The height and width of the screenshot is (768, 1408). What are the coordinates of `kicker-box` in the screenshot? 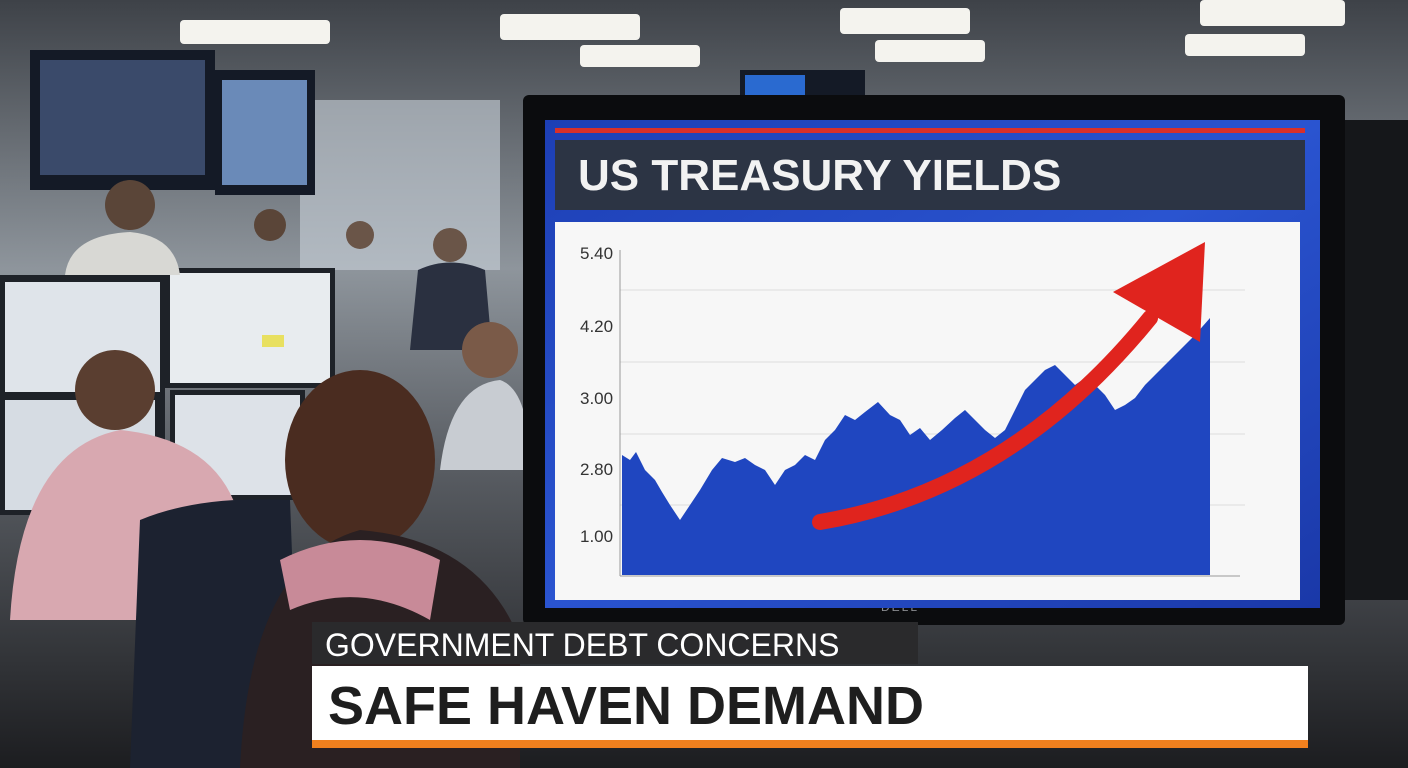 It's located at (615, 643).